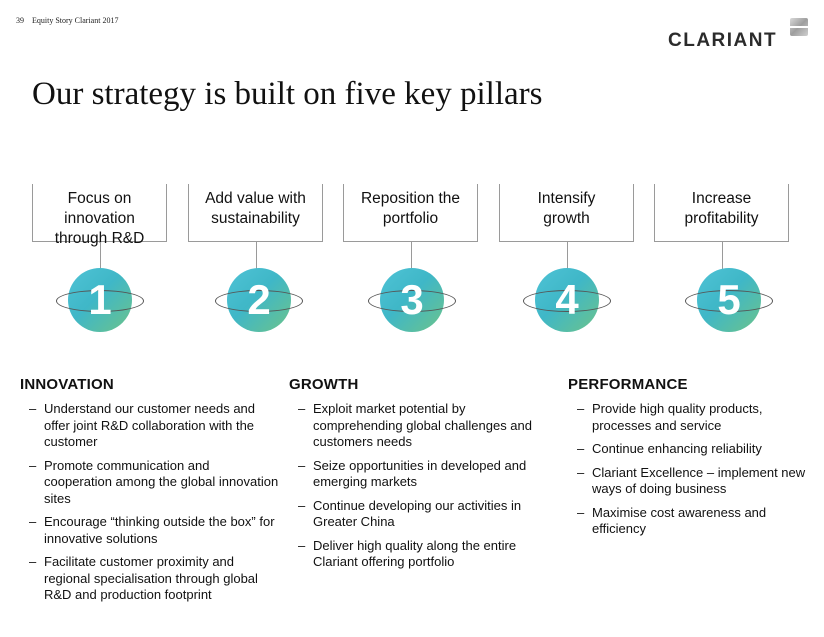 This screenshot has height=637, width=824. Describe the element at coordinates (255, 209) in the screenshot. I see `pillar-label: Add value with sustainability` at that location.